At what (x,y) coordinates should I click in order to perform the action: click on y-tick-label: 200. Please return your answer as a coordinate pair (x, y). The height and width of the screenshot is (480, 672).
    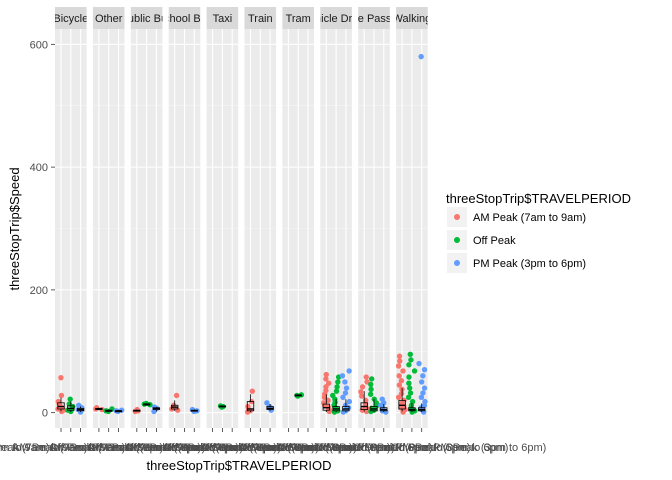
    Looking at the image, I should click on (39, 291).